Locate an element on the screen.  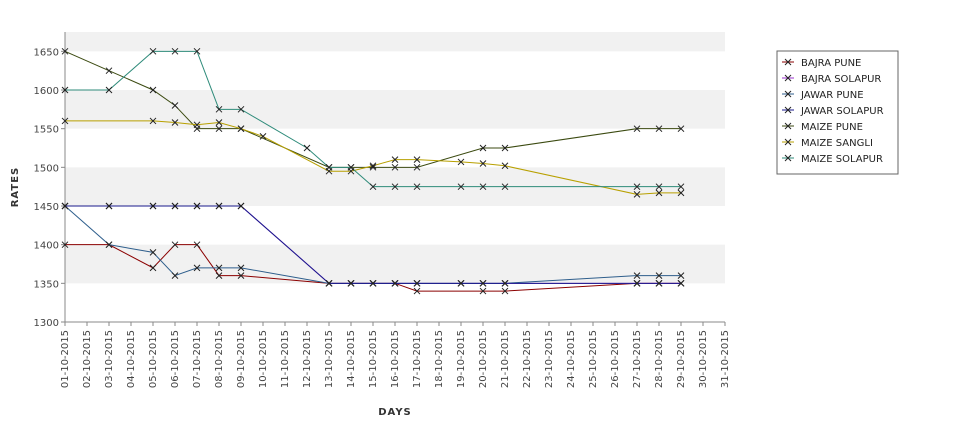
x-tick-label: 23-10-2015 is located at coordinates (549, 359).